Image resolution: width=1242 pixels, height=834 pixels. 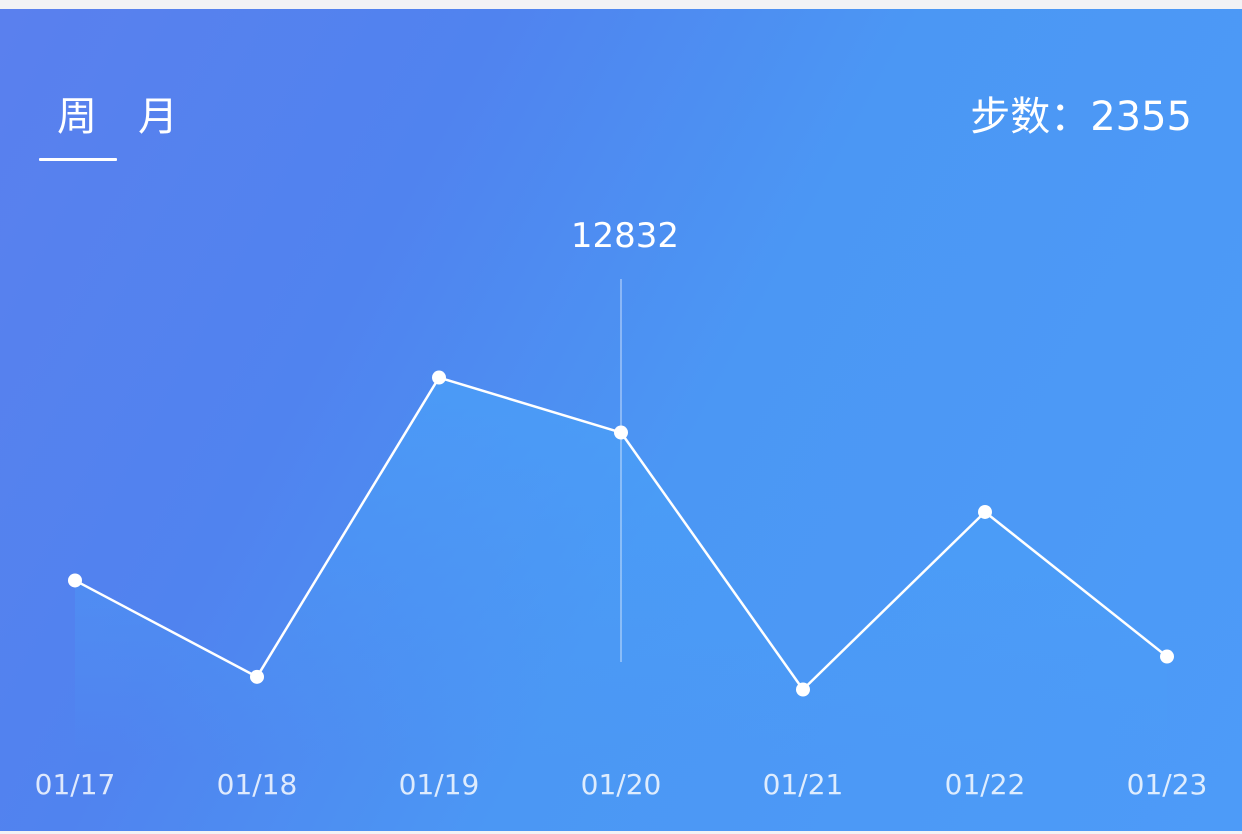 I want to click on steps-total: 步数：2355, so click(x=1081, y=117).